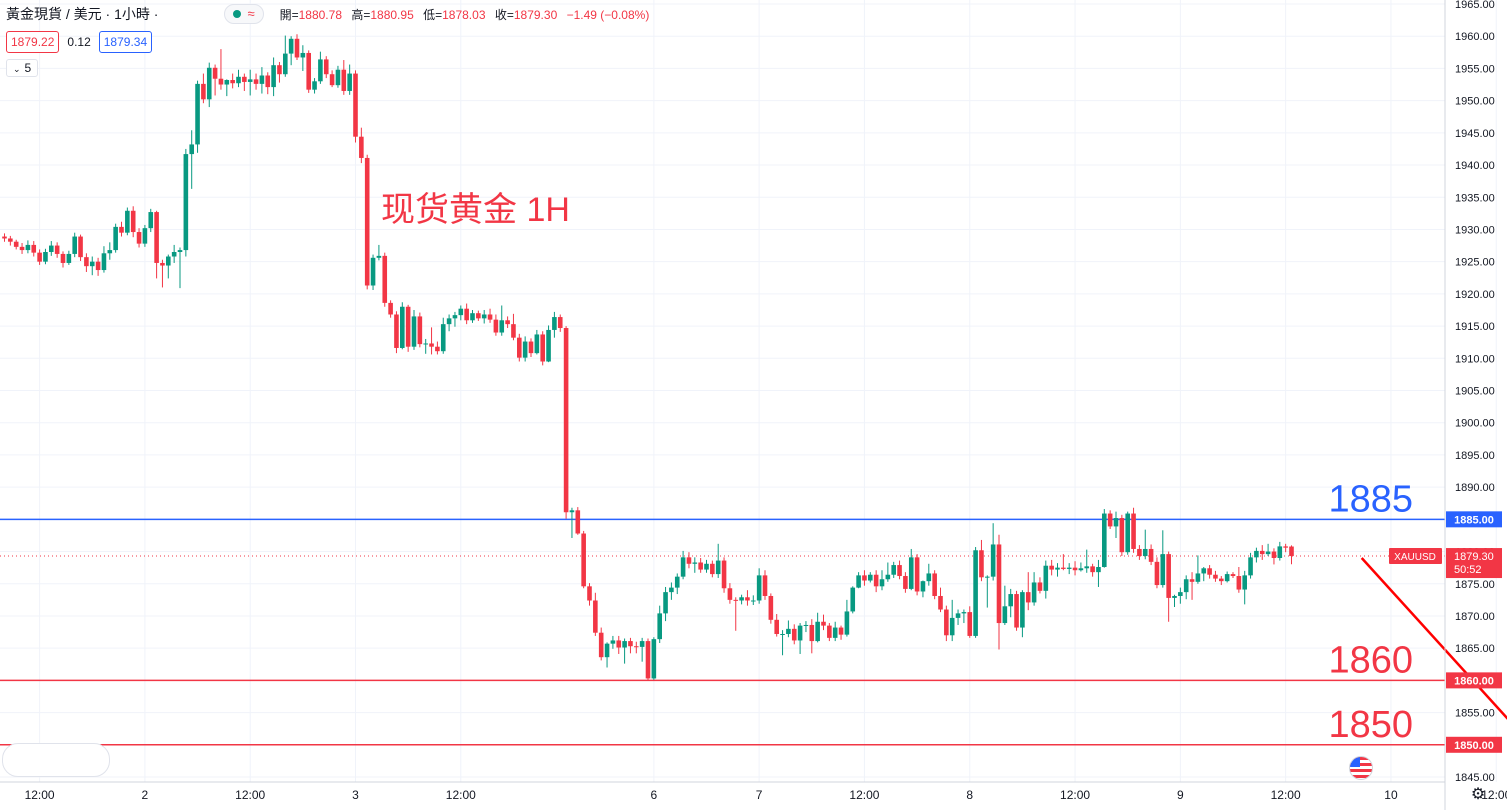  I want to click on x-tick-label: 12:00, so click(461, 795).